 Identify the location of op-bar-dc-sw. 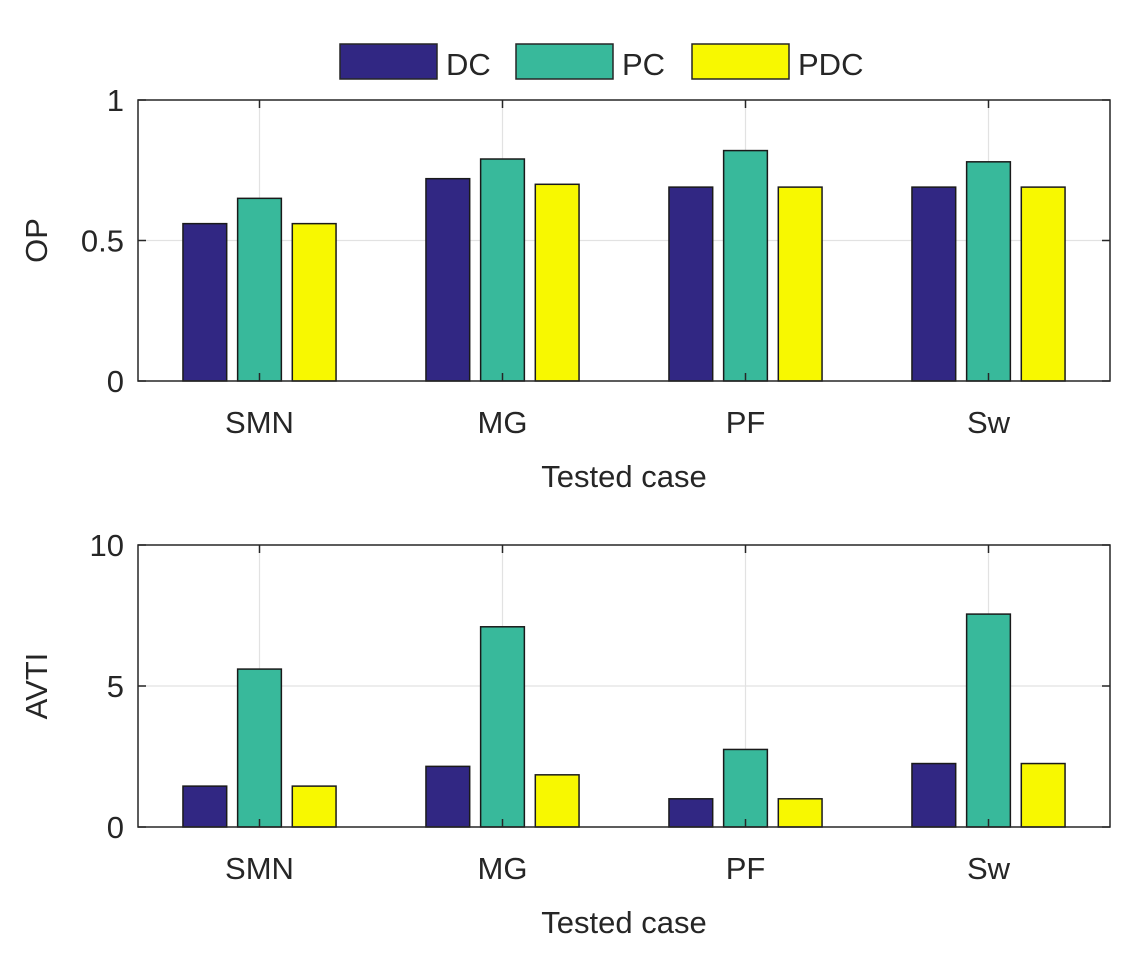
(934, 284).